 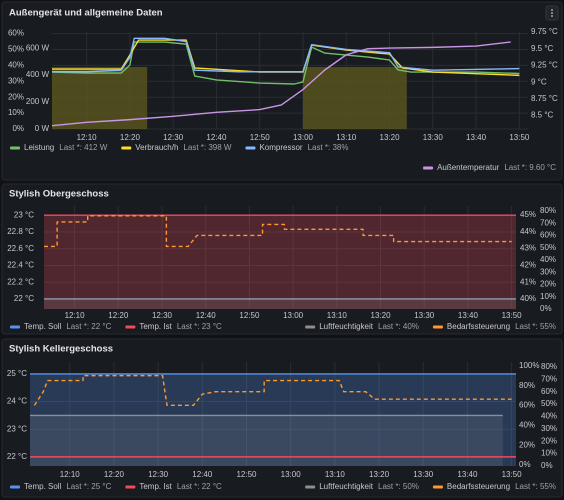 What do you see at coordinates (88, 486) in the screenshot?
I see `legend-value: Last *: 25 °C` at bounding box center [88, 486].